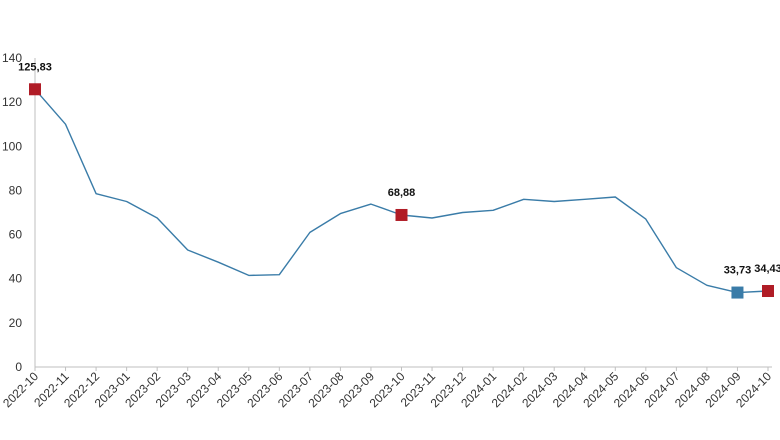 This screenshot has height=440, width=780. Describe the element at coordinates (16, 235) in the screenshot. I see `y-tick-label: 60` at that location.